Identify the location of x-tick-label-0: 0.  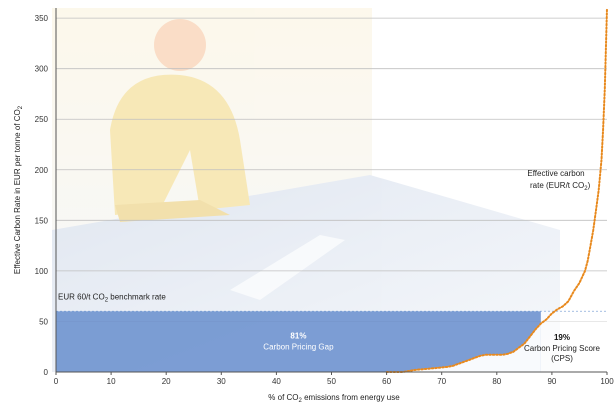
(56, 381).